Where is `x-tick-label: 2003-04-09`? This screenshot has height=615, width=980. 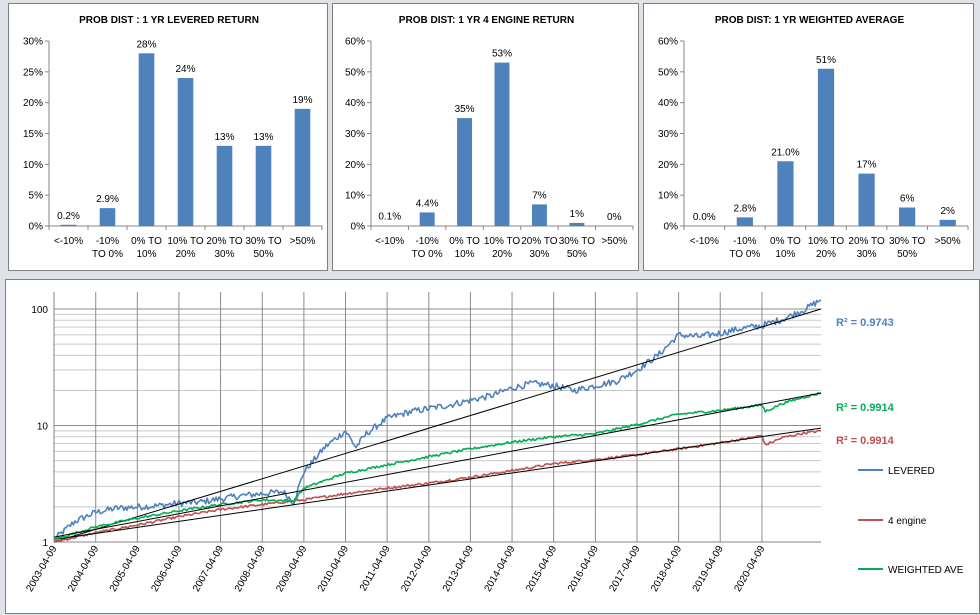
x-tick-label: 2003-04-09 is located at coordinates (41, 569).